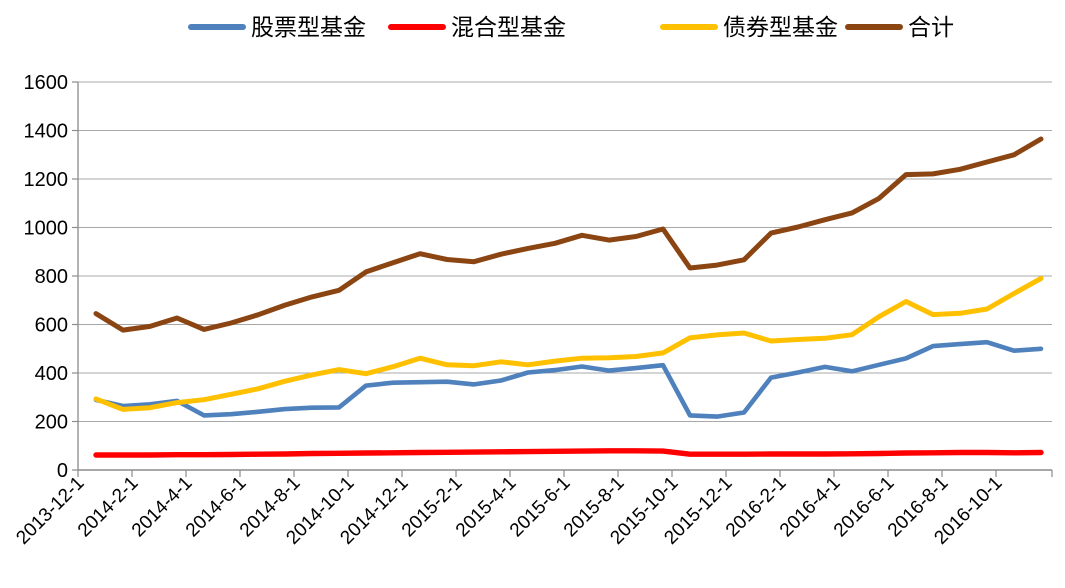  I want to click on y-tick-label: 1000, so click(46, 229).